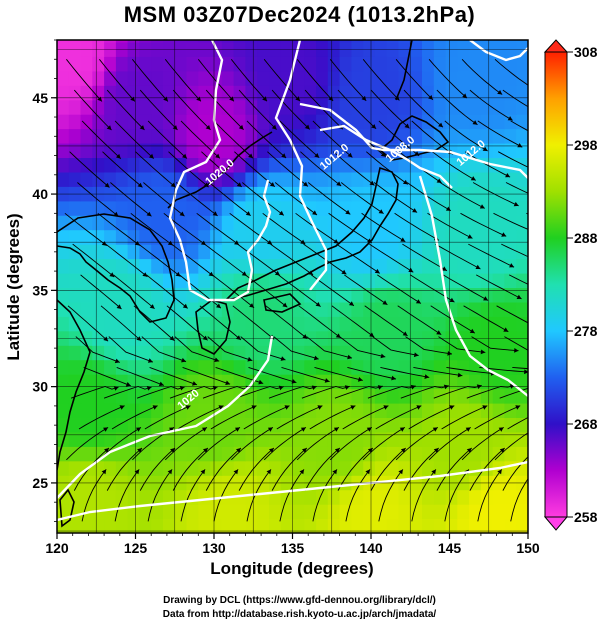 This screenshot has height=625, width=599. I want to click on y-axis-label: Latitude (degrees), so click(13, 286).